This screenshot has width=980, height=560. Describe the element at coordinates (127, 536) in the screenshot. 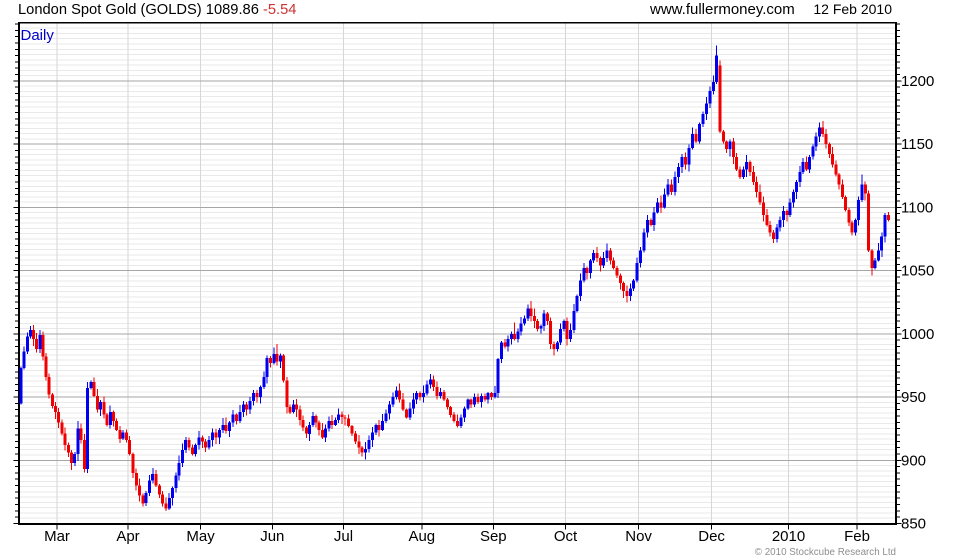

I see `svg-text: Apr` at that location.